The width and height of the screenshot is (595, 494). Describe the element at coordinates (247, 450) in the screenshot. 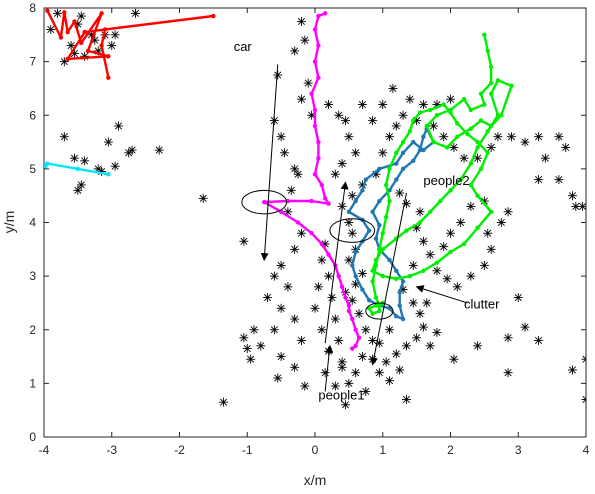

I see `x-tick-label: -1` at that location.